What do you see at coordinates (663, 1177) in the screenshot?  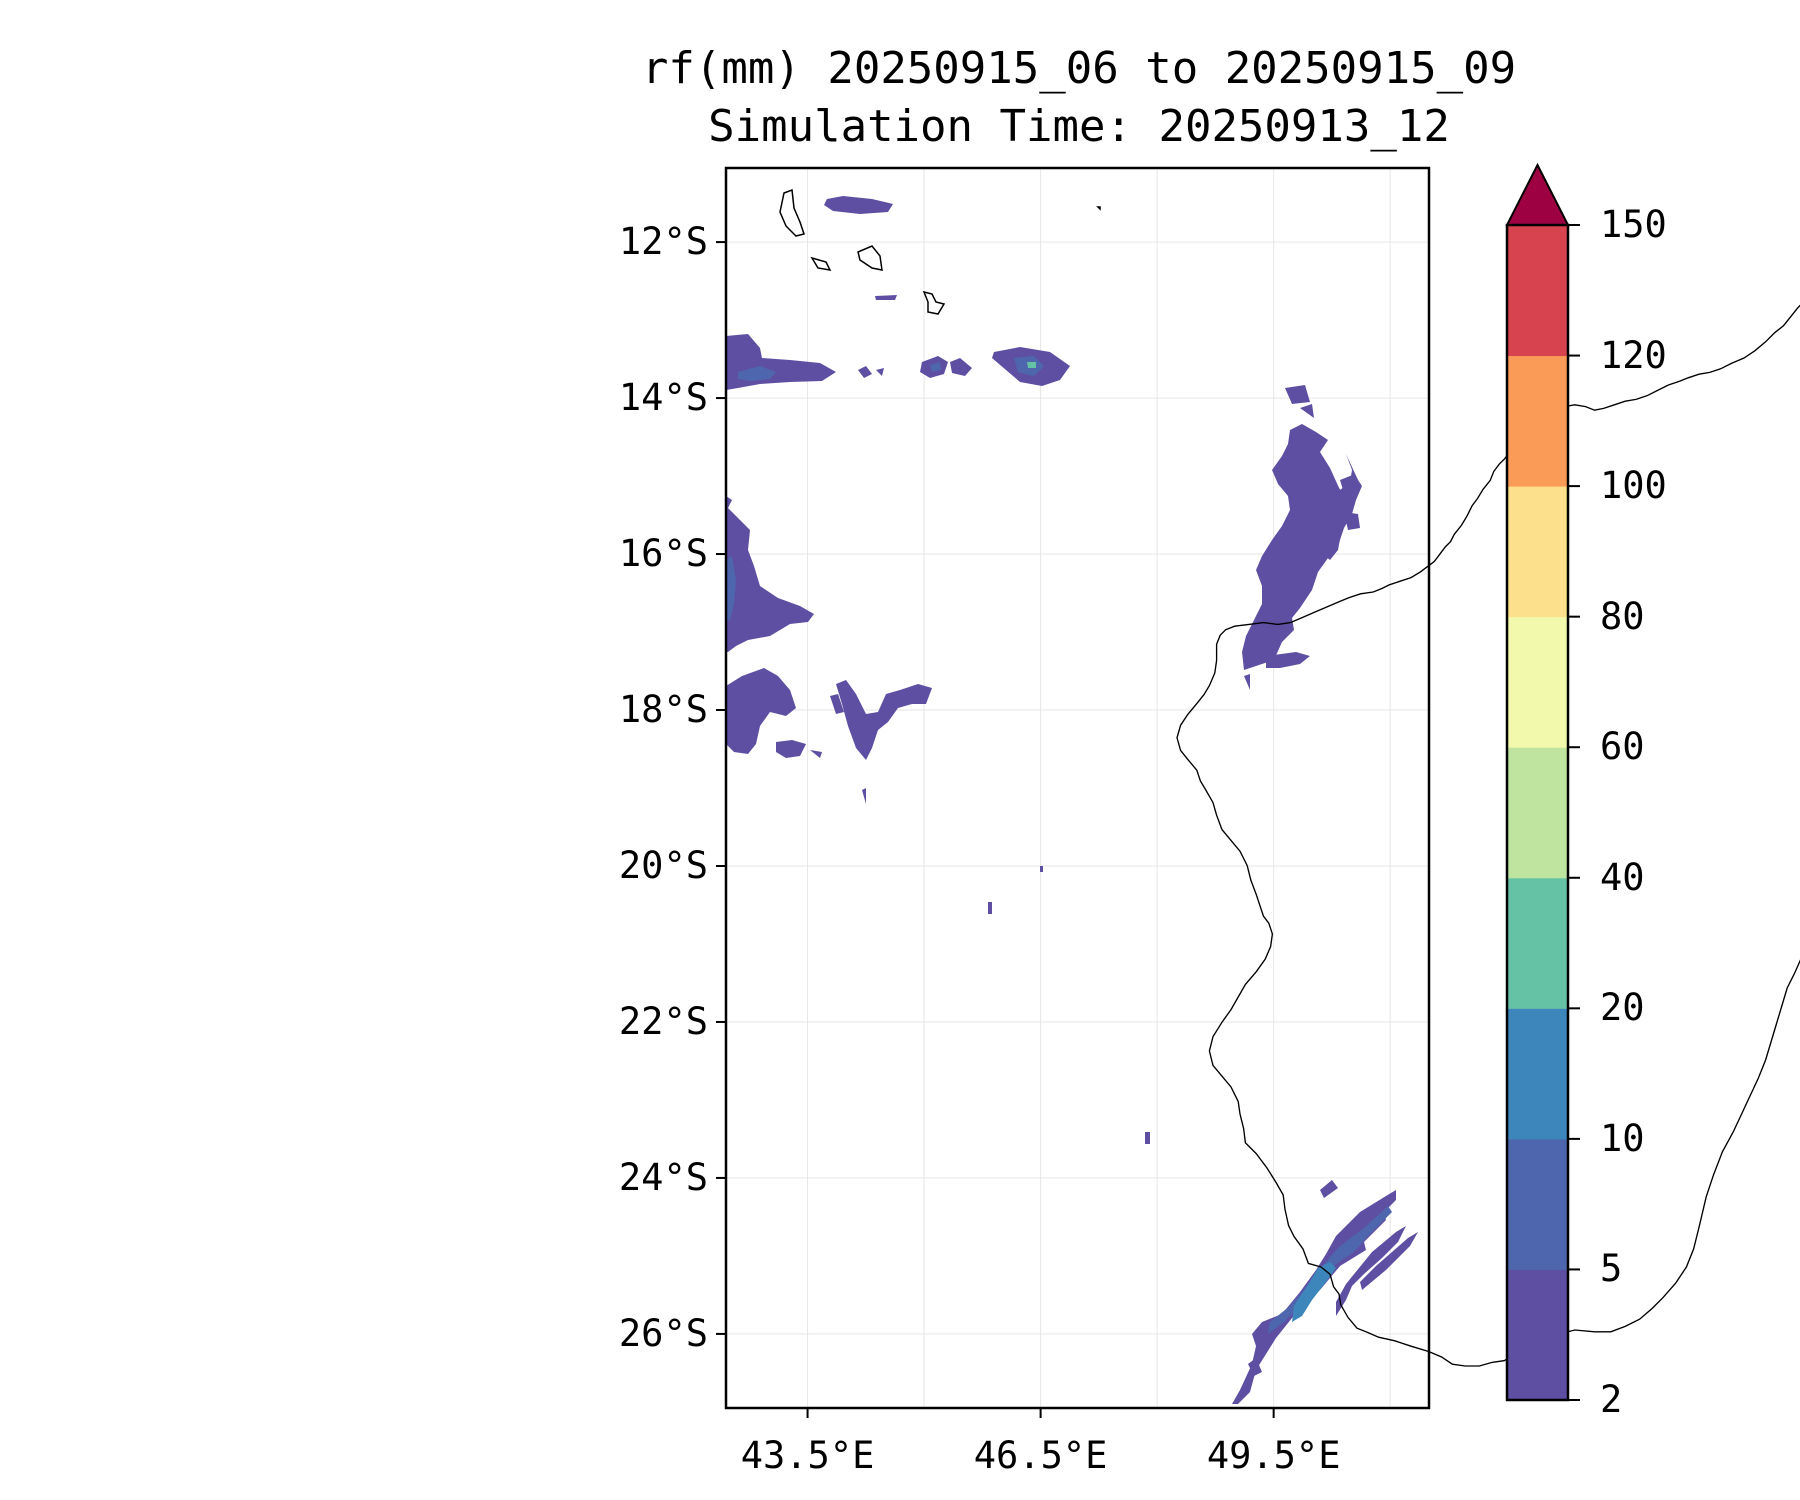 I see `lat-tick-label: 24°S` at bounding box center [663, 1177].